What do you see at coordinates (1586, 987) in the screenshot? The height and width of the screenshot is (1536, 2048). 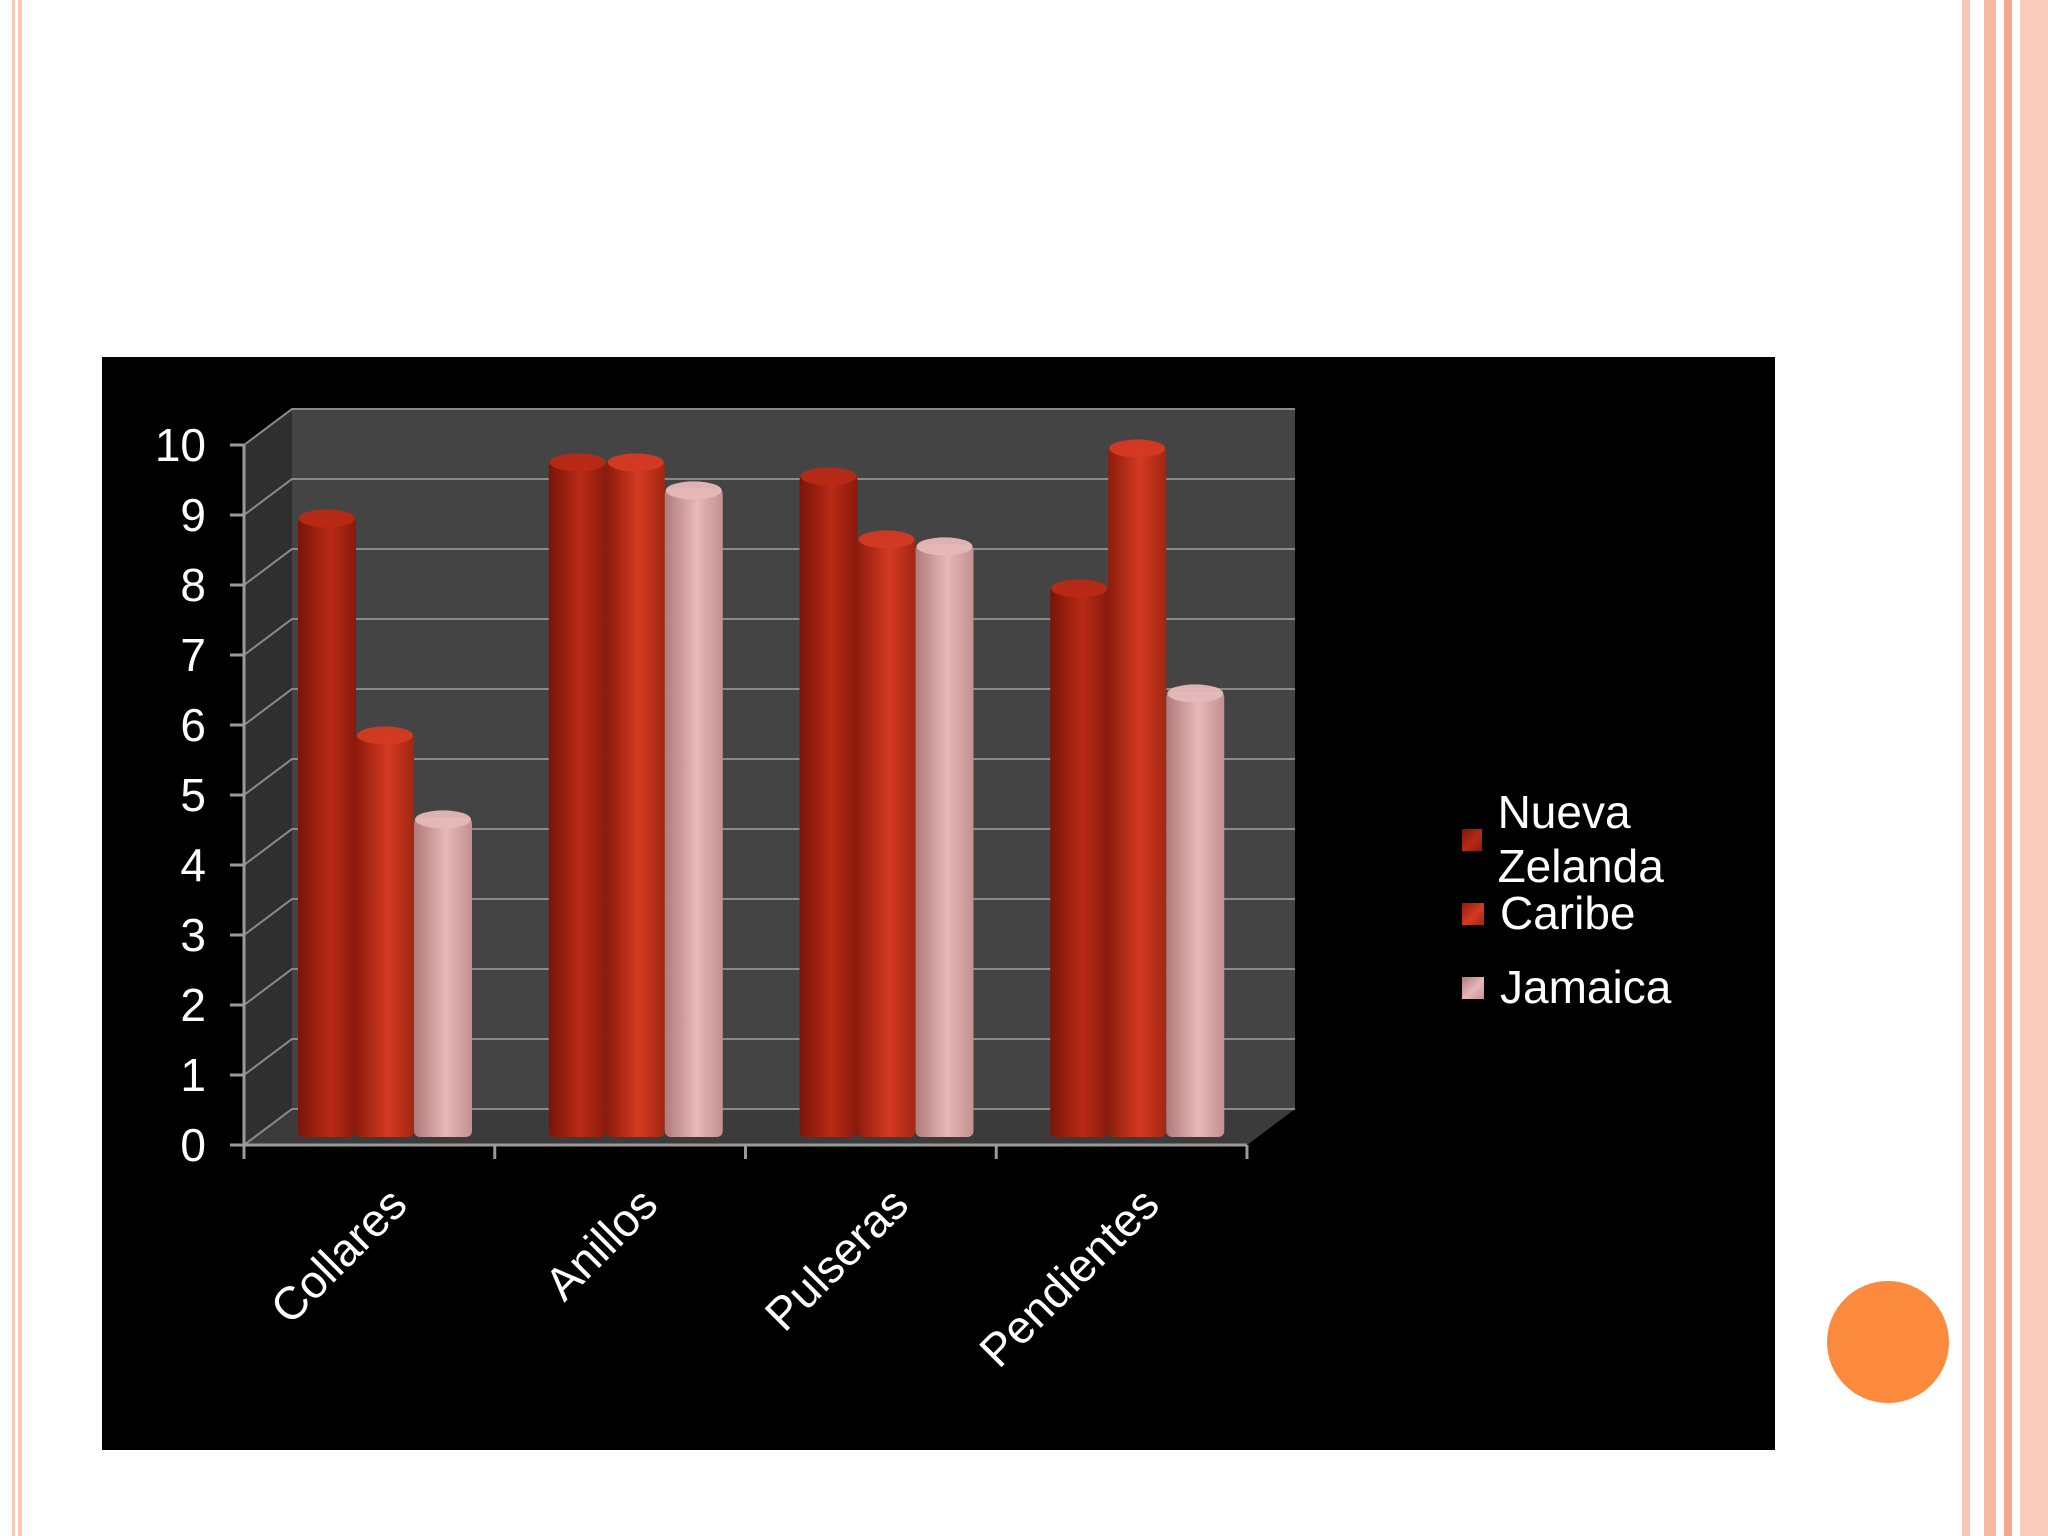 I see `legend-label: Jamaica` at bounding box center [1586, 987].